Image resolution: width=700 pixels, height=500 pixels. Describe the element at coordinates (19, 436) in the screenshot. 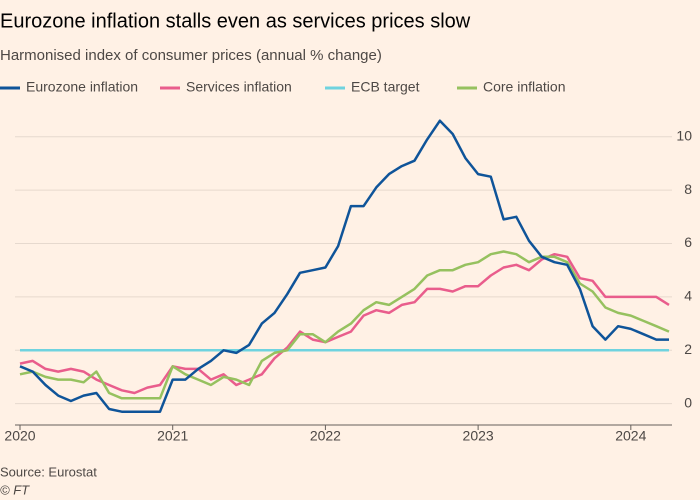

I see `x-tick-label: 2020` at that location.